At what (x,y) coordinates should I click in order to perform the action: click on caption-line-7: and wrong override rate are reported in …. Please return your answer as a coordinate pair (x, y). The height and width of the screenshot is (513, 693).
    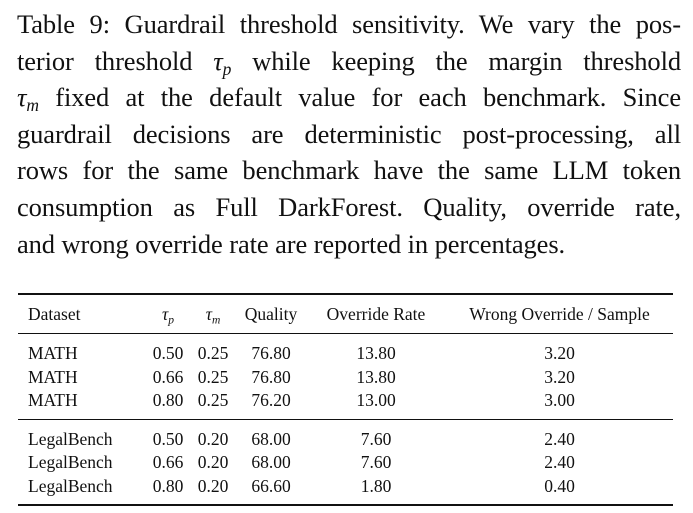
    Looking at the image, I should click on (291, 243).